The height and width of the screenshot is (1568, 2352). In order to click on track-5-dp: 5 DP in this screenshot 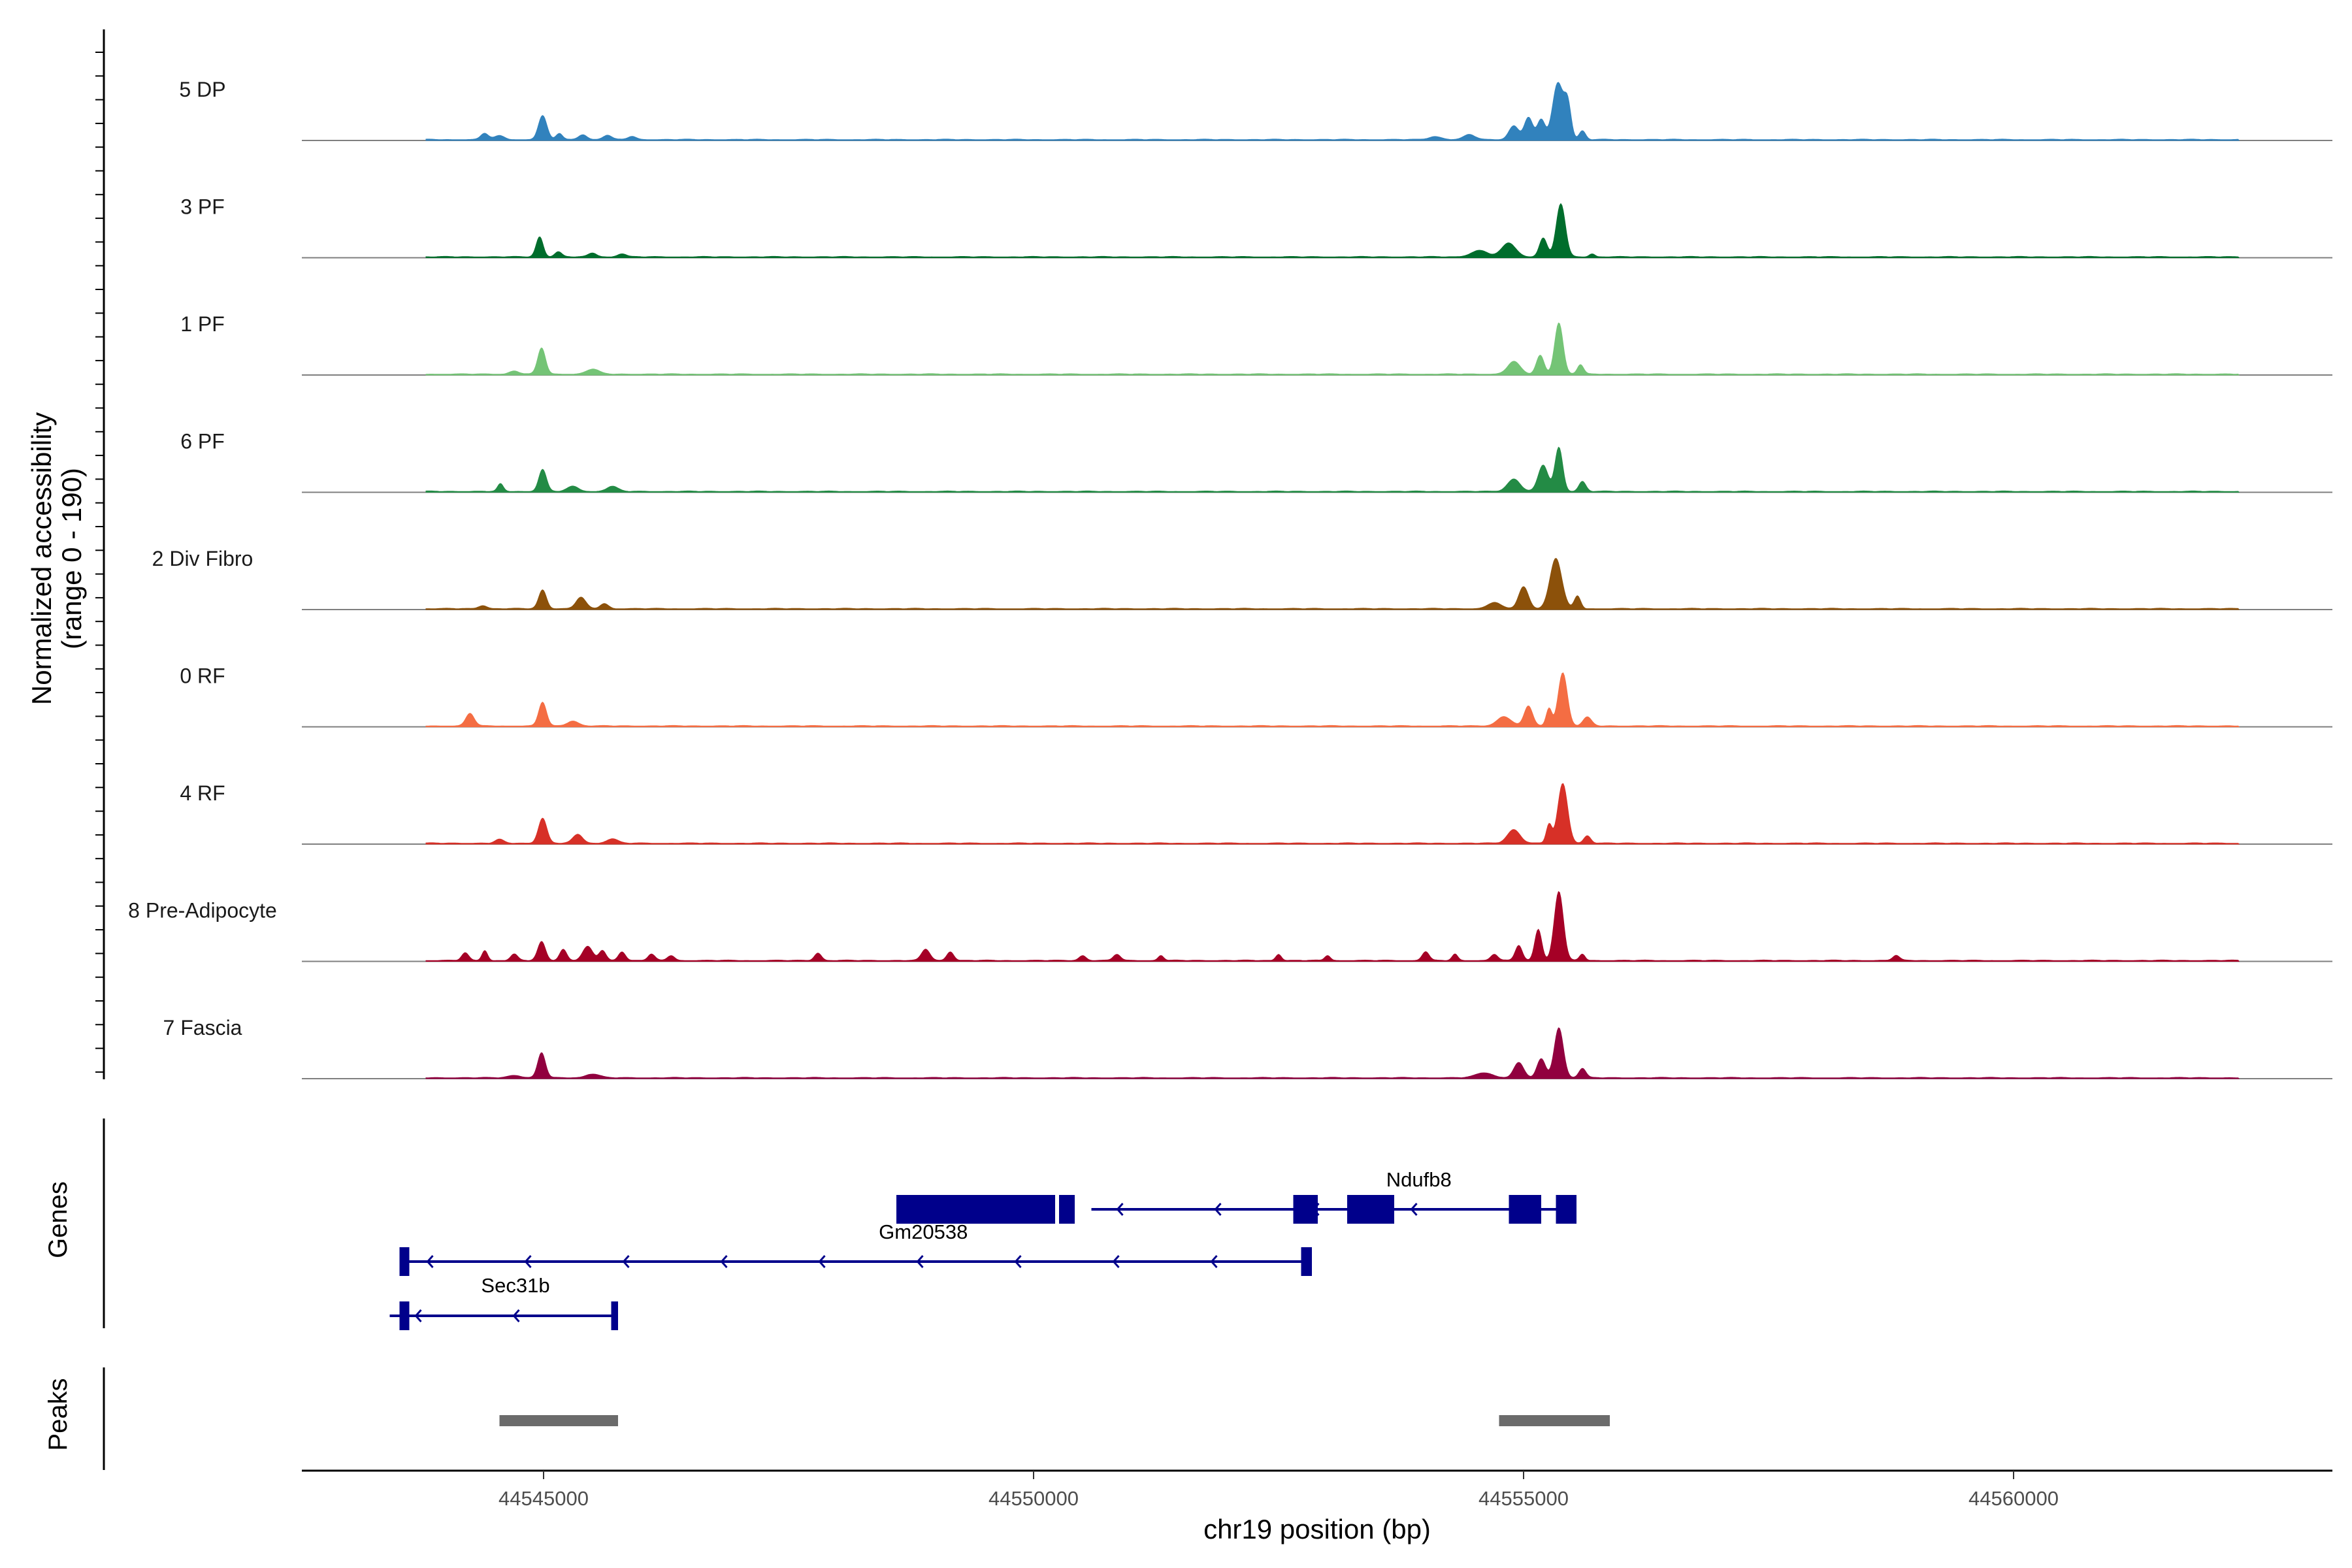, I will do `click(1255, 109)`.